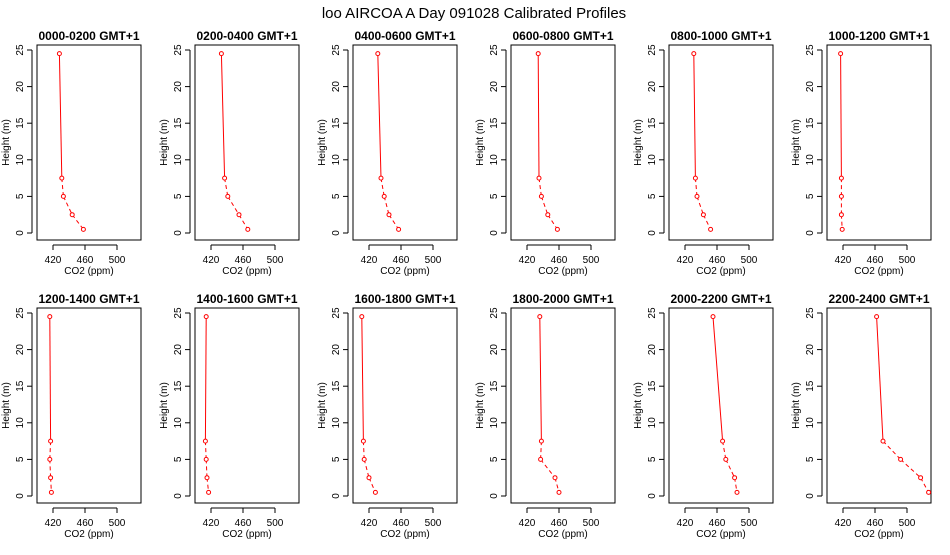  I want to click on panel-title: 0400-0600 GMT+1, so click(404, 36).